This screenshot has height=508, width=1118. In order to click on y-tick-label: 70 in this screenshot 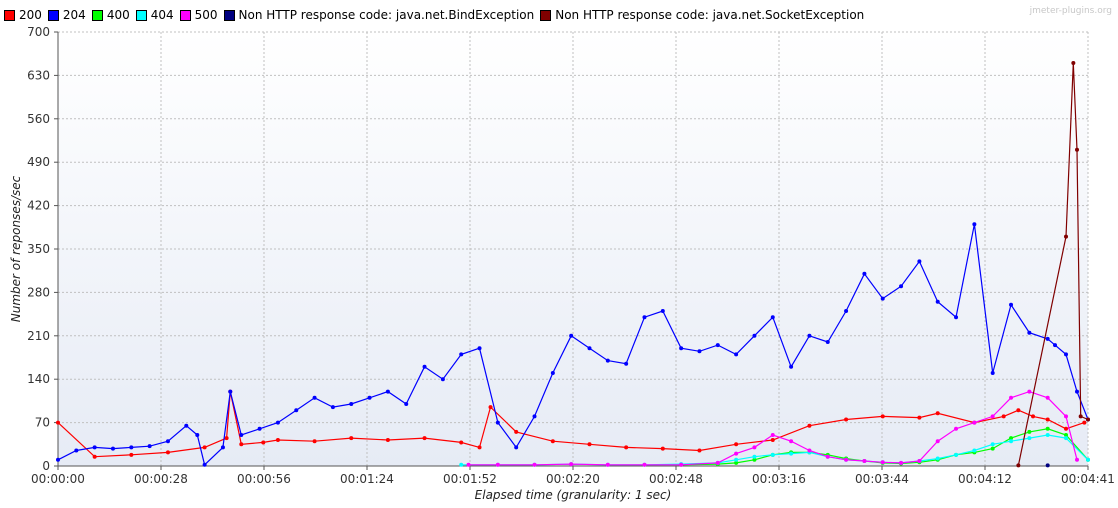, I will do `click(42, 423)`.